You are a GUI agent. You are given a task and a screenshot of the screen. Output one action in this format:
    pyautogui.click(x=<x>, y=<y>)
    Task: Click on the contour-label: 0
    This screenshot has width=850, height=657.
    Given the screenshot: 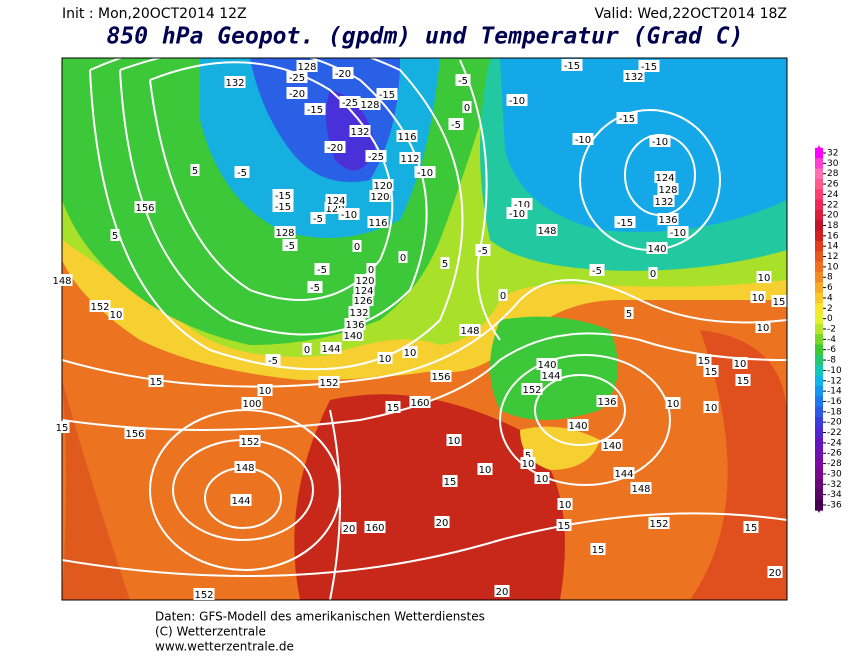 What is the action you would take?
    pyautogui.click(x=653, y=274)
    